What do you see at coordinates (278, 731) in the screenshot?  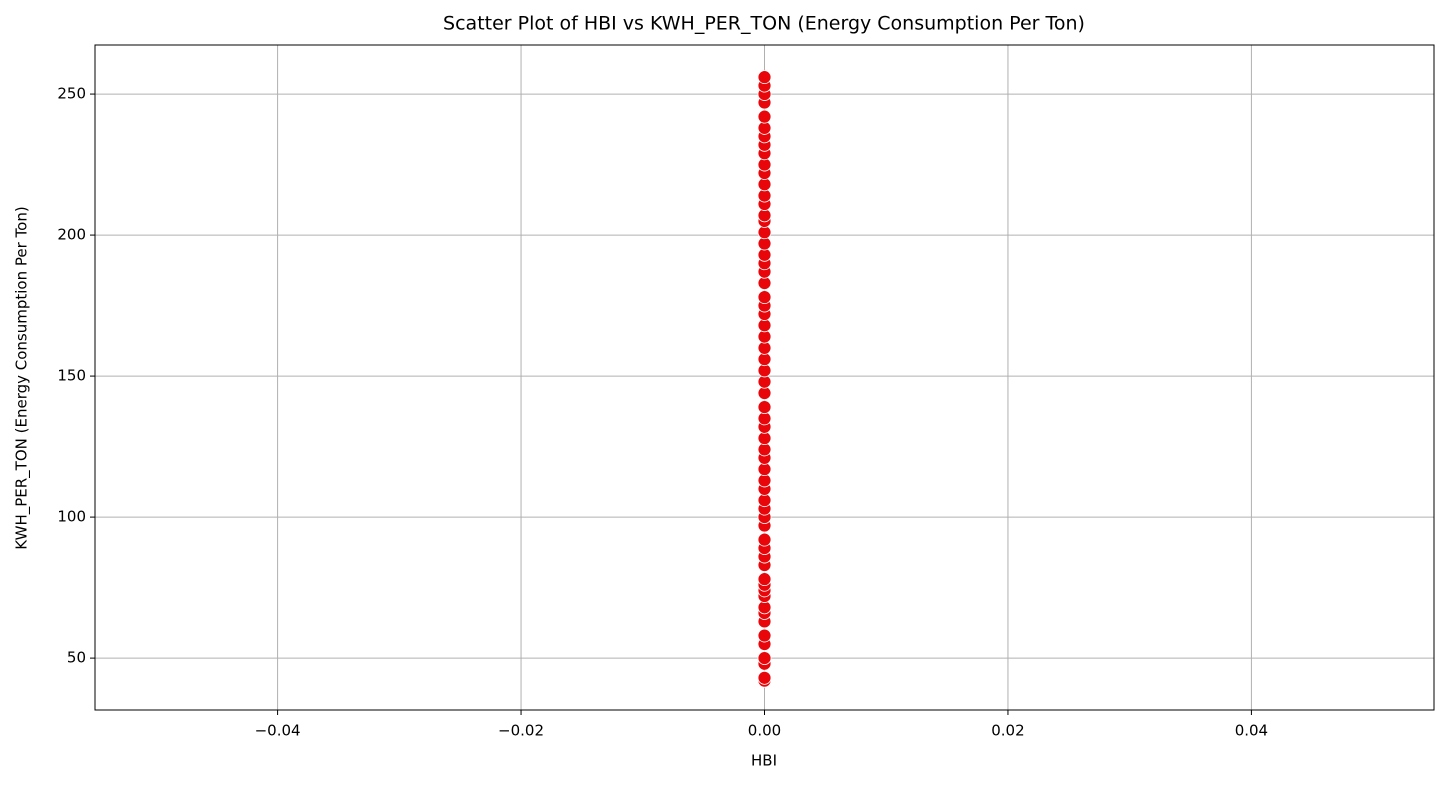 I see `x-tick-label: −0.04` at bounding box center [278, 731].